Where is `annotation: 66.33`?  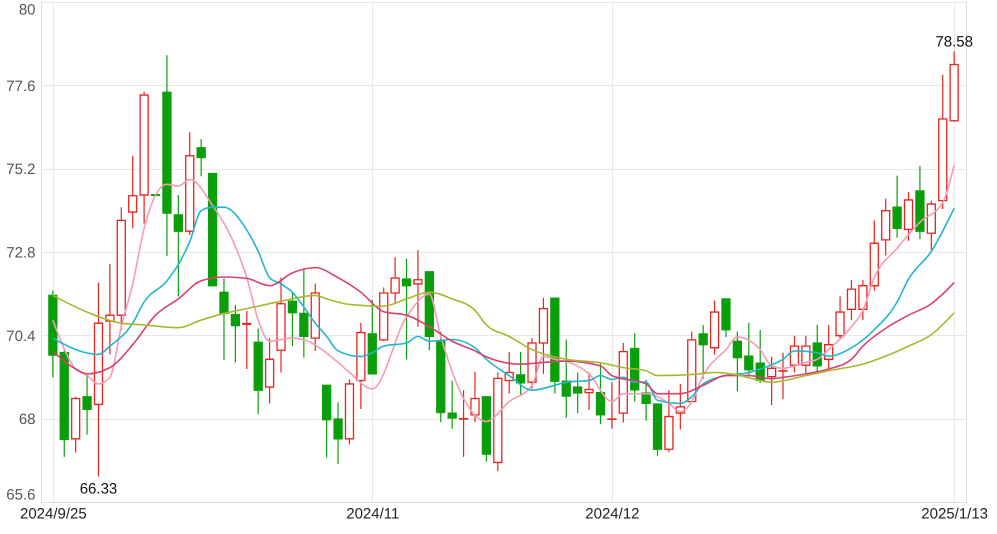
annotation: 66.33 is located at coordinates (99, 489).